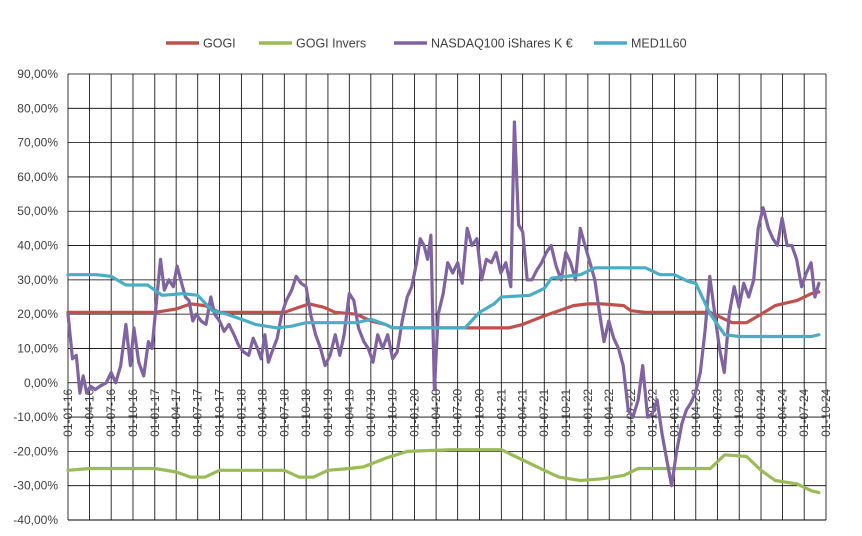 This screenshot has width=862, height=536. I want to click on x-tick-label: 01-01-18, so click(241, 412).